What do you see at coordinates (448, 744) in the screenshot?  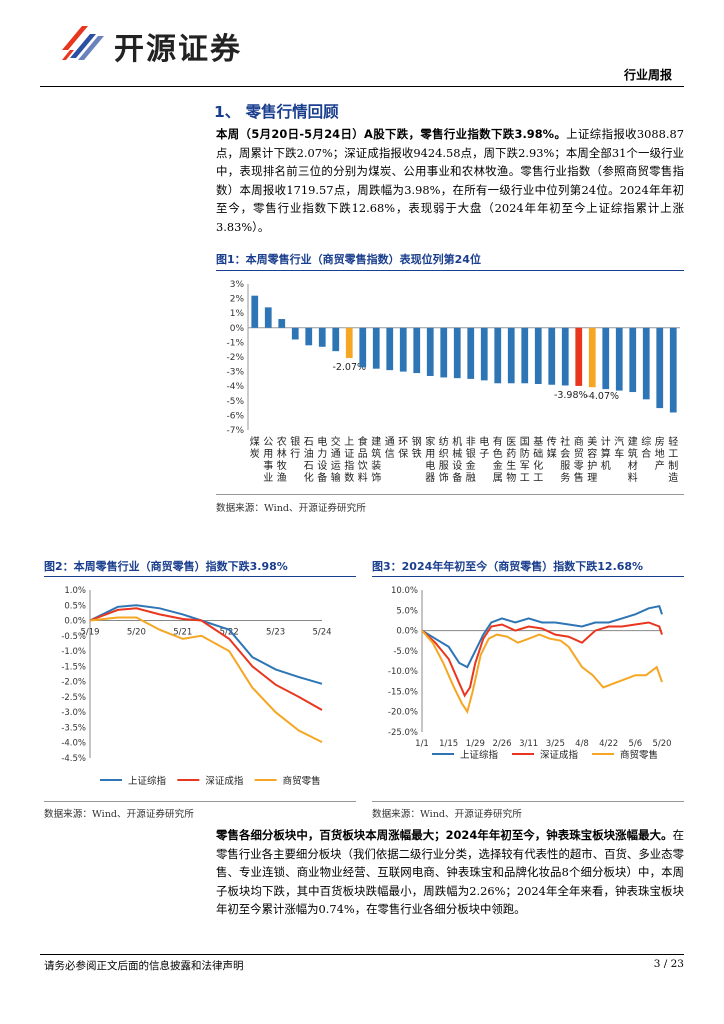 I see `x-tick-label: 1/15` at bounding box center [448, 744].